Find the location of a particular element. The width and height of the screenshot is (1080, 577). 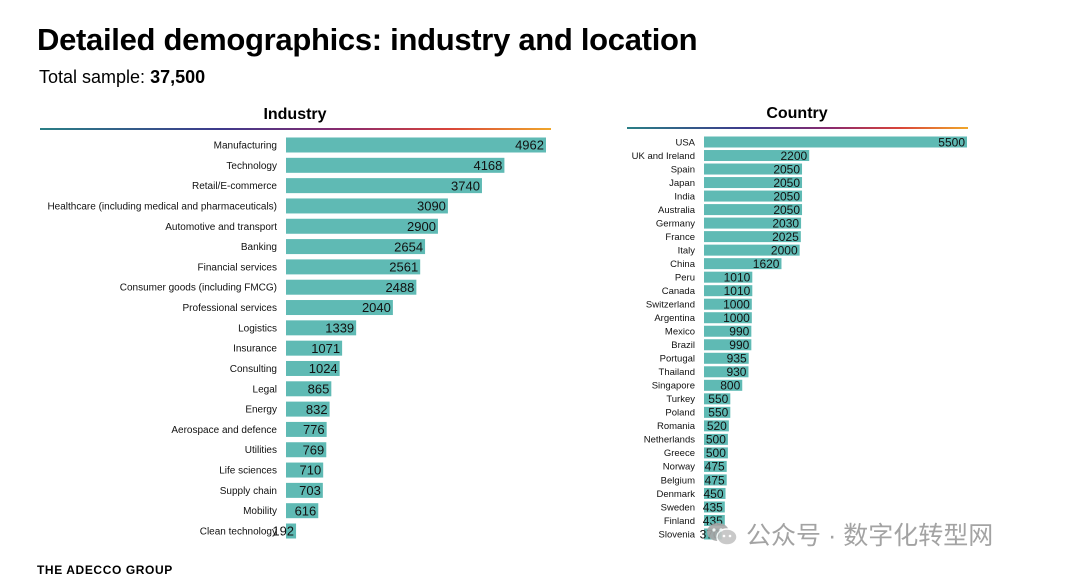

country-value-label: 1620 is located at coordinates (766, 264).